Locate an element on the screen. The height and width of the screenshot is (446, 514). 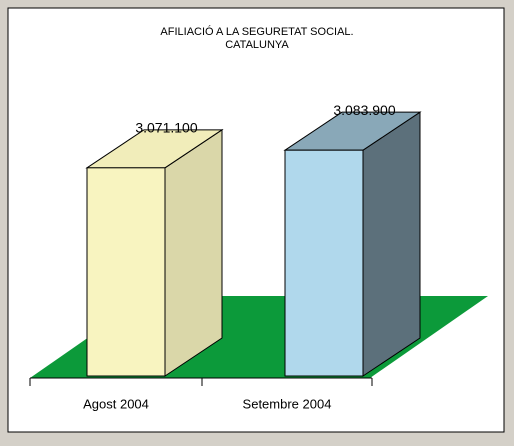
value-label: 3.071.100 is located at coordinates (166, 128).